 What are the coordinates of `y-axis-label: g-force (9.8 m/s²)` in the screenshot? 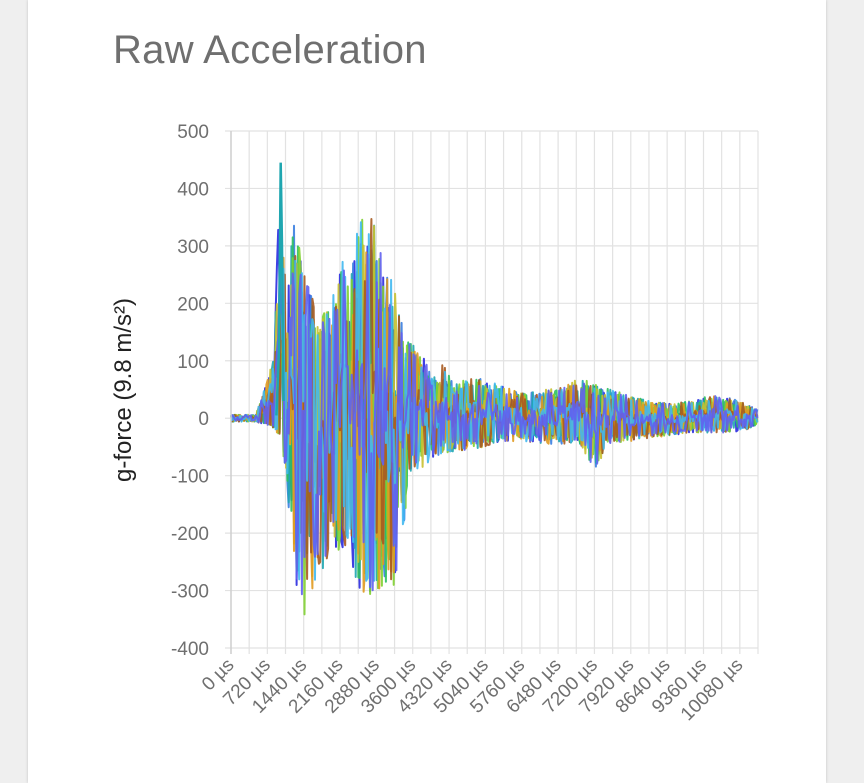 It's located at (123, 390).